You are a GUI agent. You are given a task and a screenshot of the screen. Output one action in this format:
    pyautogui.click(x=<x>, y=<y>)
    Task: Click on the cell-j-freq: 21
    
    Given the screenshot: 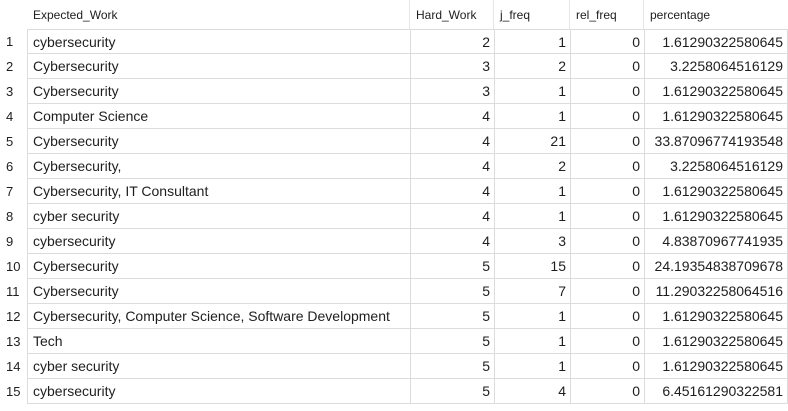 What is the action you would take?
    pyautogui.click(x=532, y=141)
    